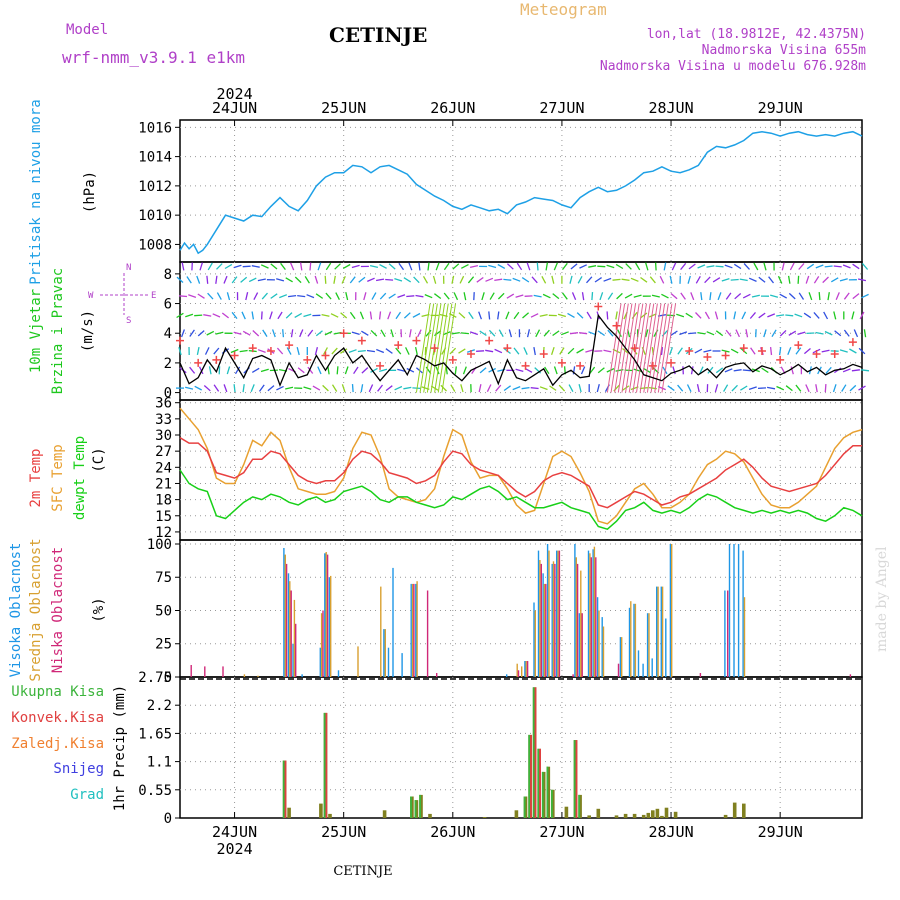 This screenshot has height=900, width=900. What do you see at coordinates (163, 611) in the screenshot?
I see `y-tick-label: 50` at bounding box center [163, 611].